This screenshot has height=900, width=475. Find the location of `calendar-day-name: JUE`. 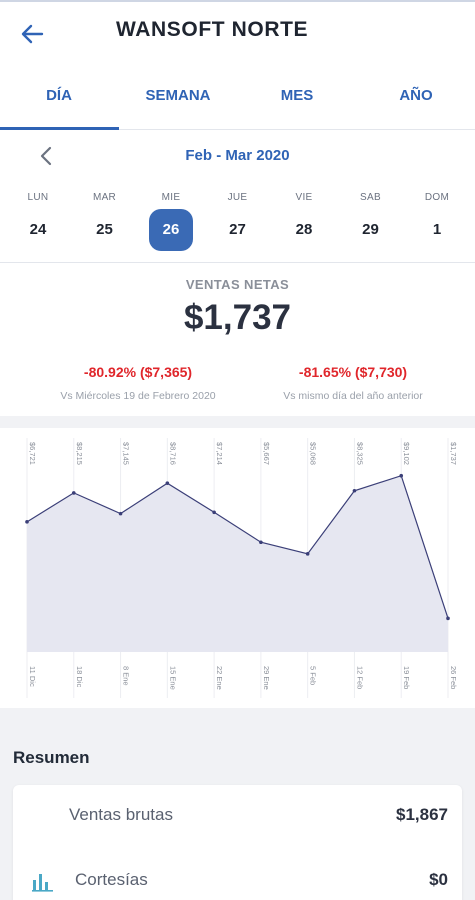

calendar-day-name: JUE is located at coordinates (237, 197).